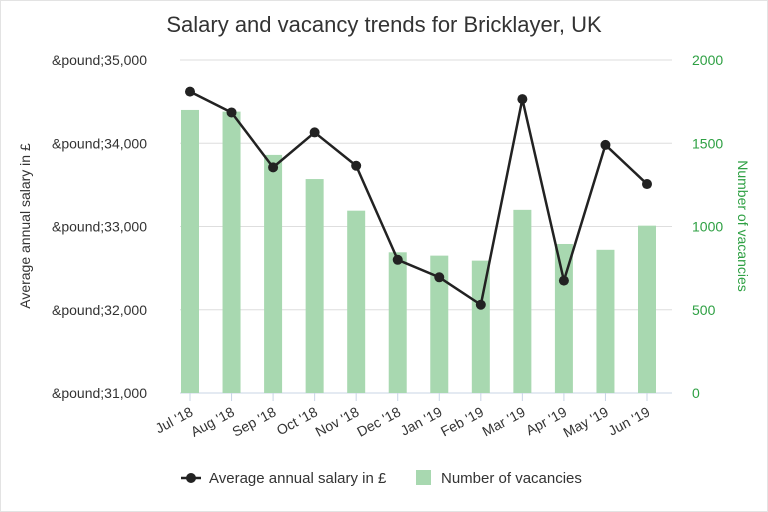 Image resolution: width=768 pixels, height=512 pixels. What do you see at coordinates (99, 143) in the screenshot?
I see `left-tick-label: &pound;34,000` at bounding box center [99, 143].